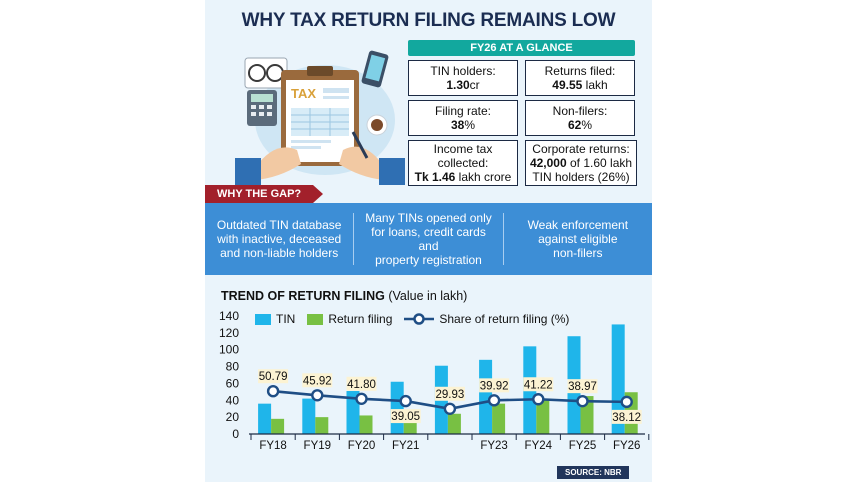 This screenshot has height=482, width=857. Describe the element at coordinates (435, 177) in the screenshot. I see `stat-value: Tk 1.46` at that location.